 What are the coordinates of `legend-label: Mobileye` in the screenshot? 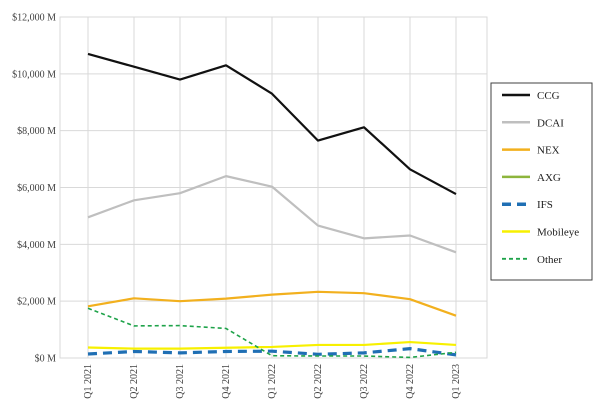 It's located at (558, 233).